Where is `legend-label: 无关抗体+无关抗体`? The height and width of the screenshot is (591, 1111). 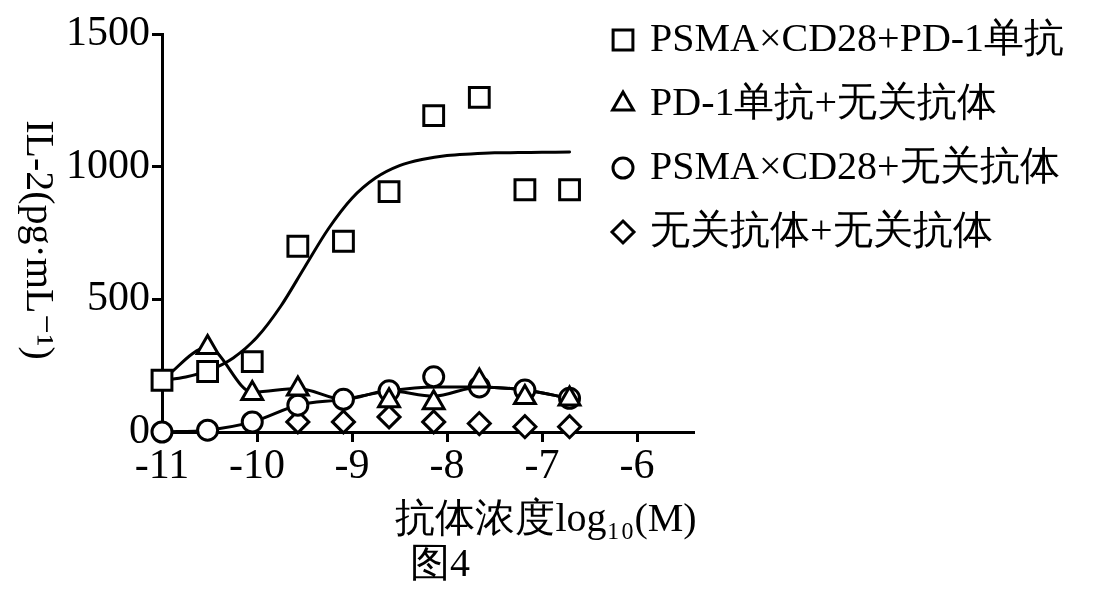 legend-label: 无关抗体+无关抗体 is located at coordinates (821, 229).